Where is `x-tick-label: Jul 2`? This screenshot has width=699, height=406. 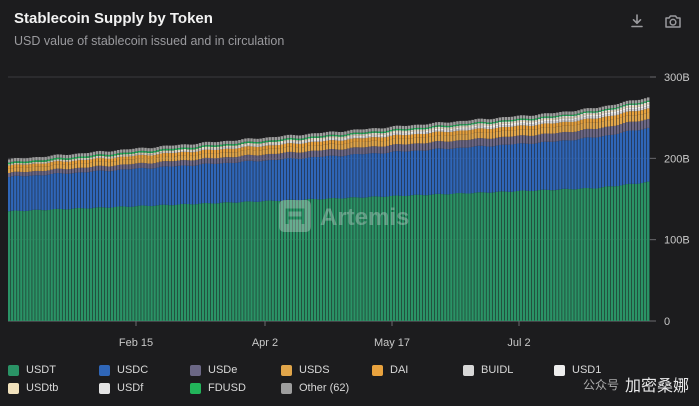
x-tick-label: Jul 2 is located at coordinates (518, 343).